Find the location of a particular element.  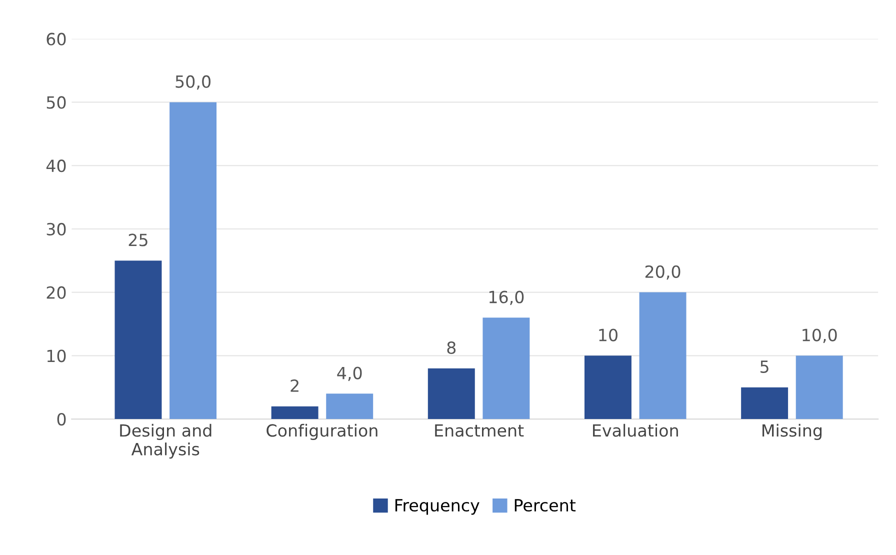

data-label: 16,0 is located at coordinates (506, 298).